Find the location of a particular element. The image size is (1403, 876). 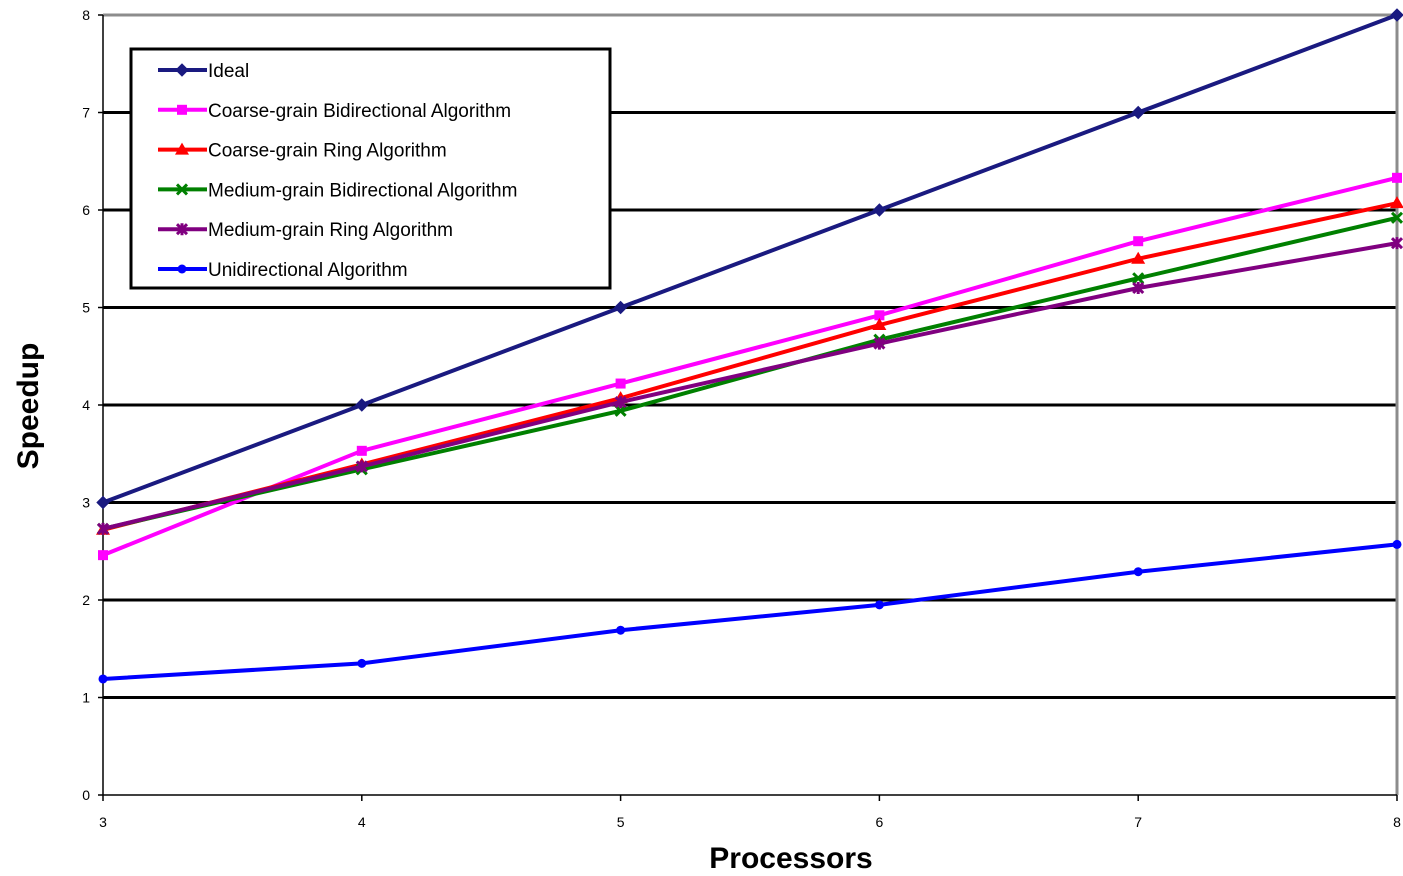

series-line-unidirectional-algorithm is located at coordinates (750, 611).